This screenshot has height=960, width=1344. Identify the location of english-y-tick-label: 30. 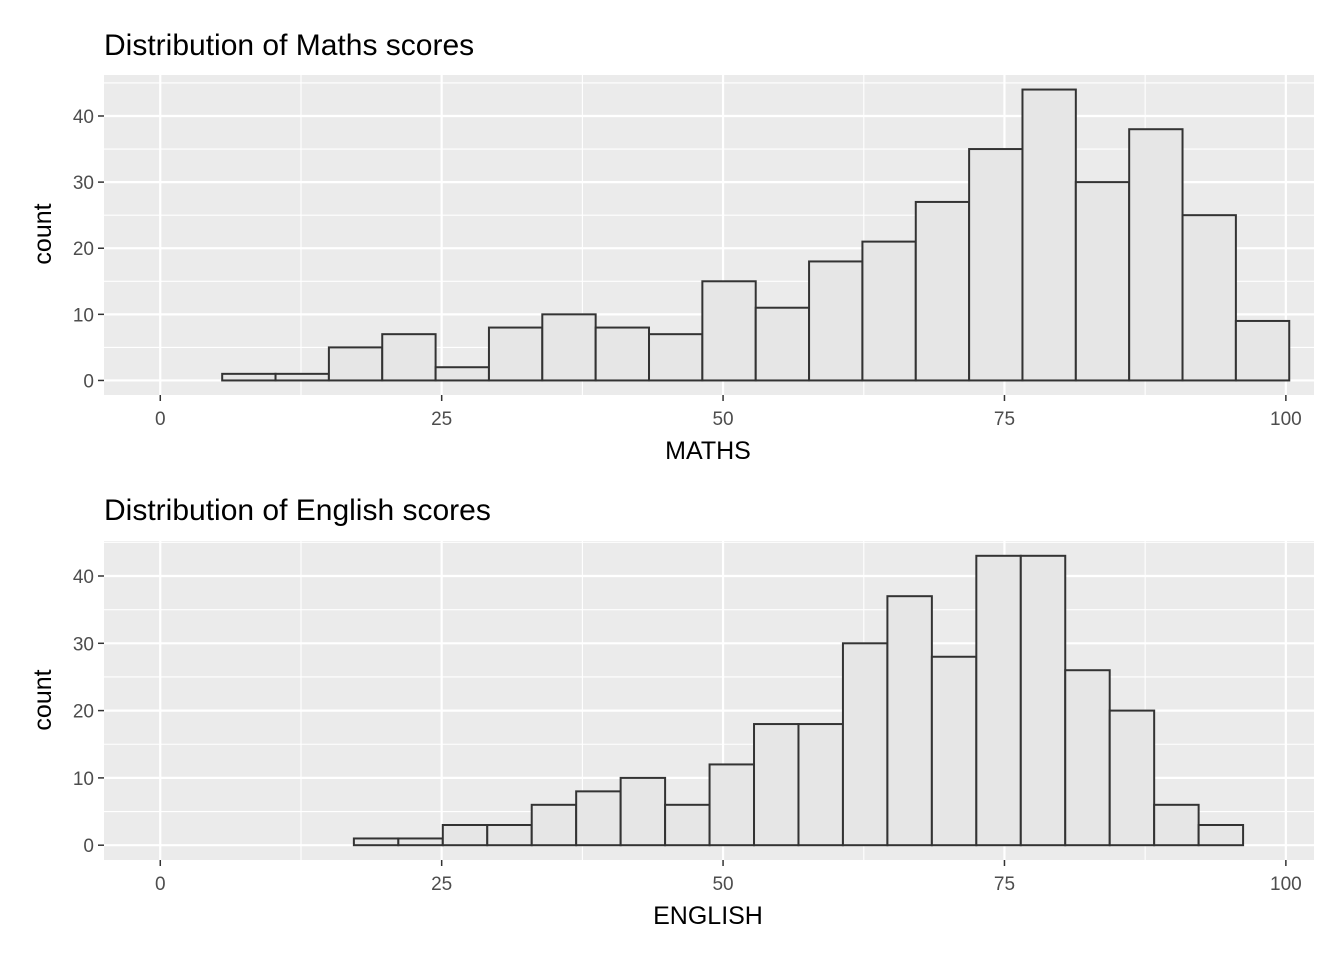
(83, 644).